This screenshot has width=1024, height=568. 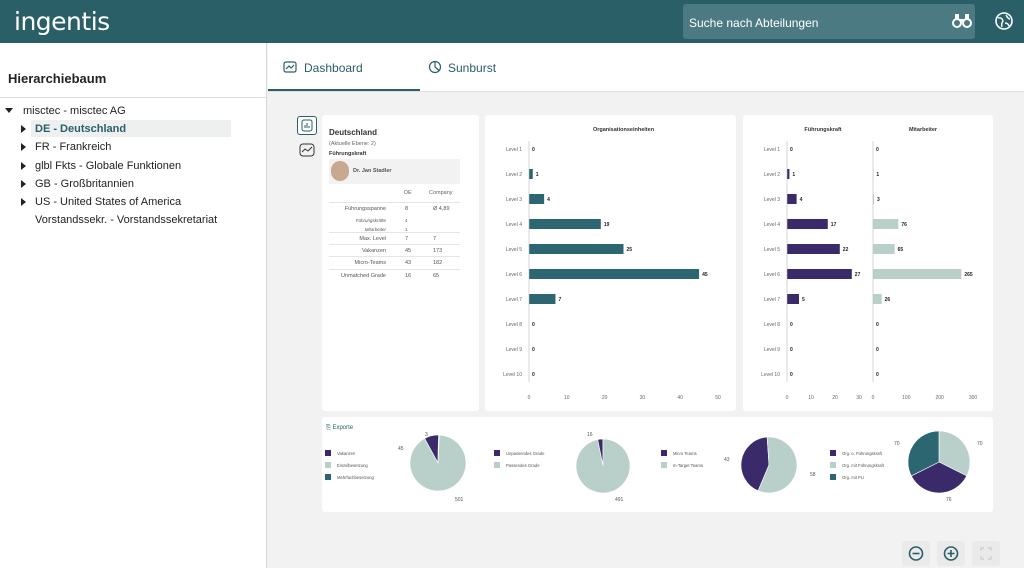 What do you see at coordinates (835, 398) in the screenshot?
I see `x-tick-label: 20` at bounding box center [835, 398].